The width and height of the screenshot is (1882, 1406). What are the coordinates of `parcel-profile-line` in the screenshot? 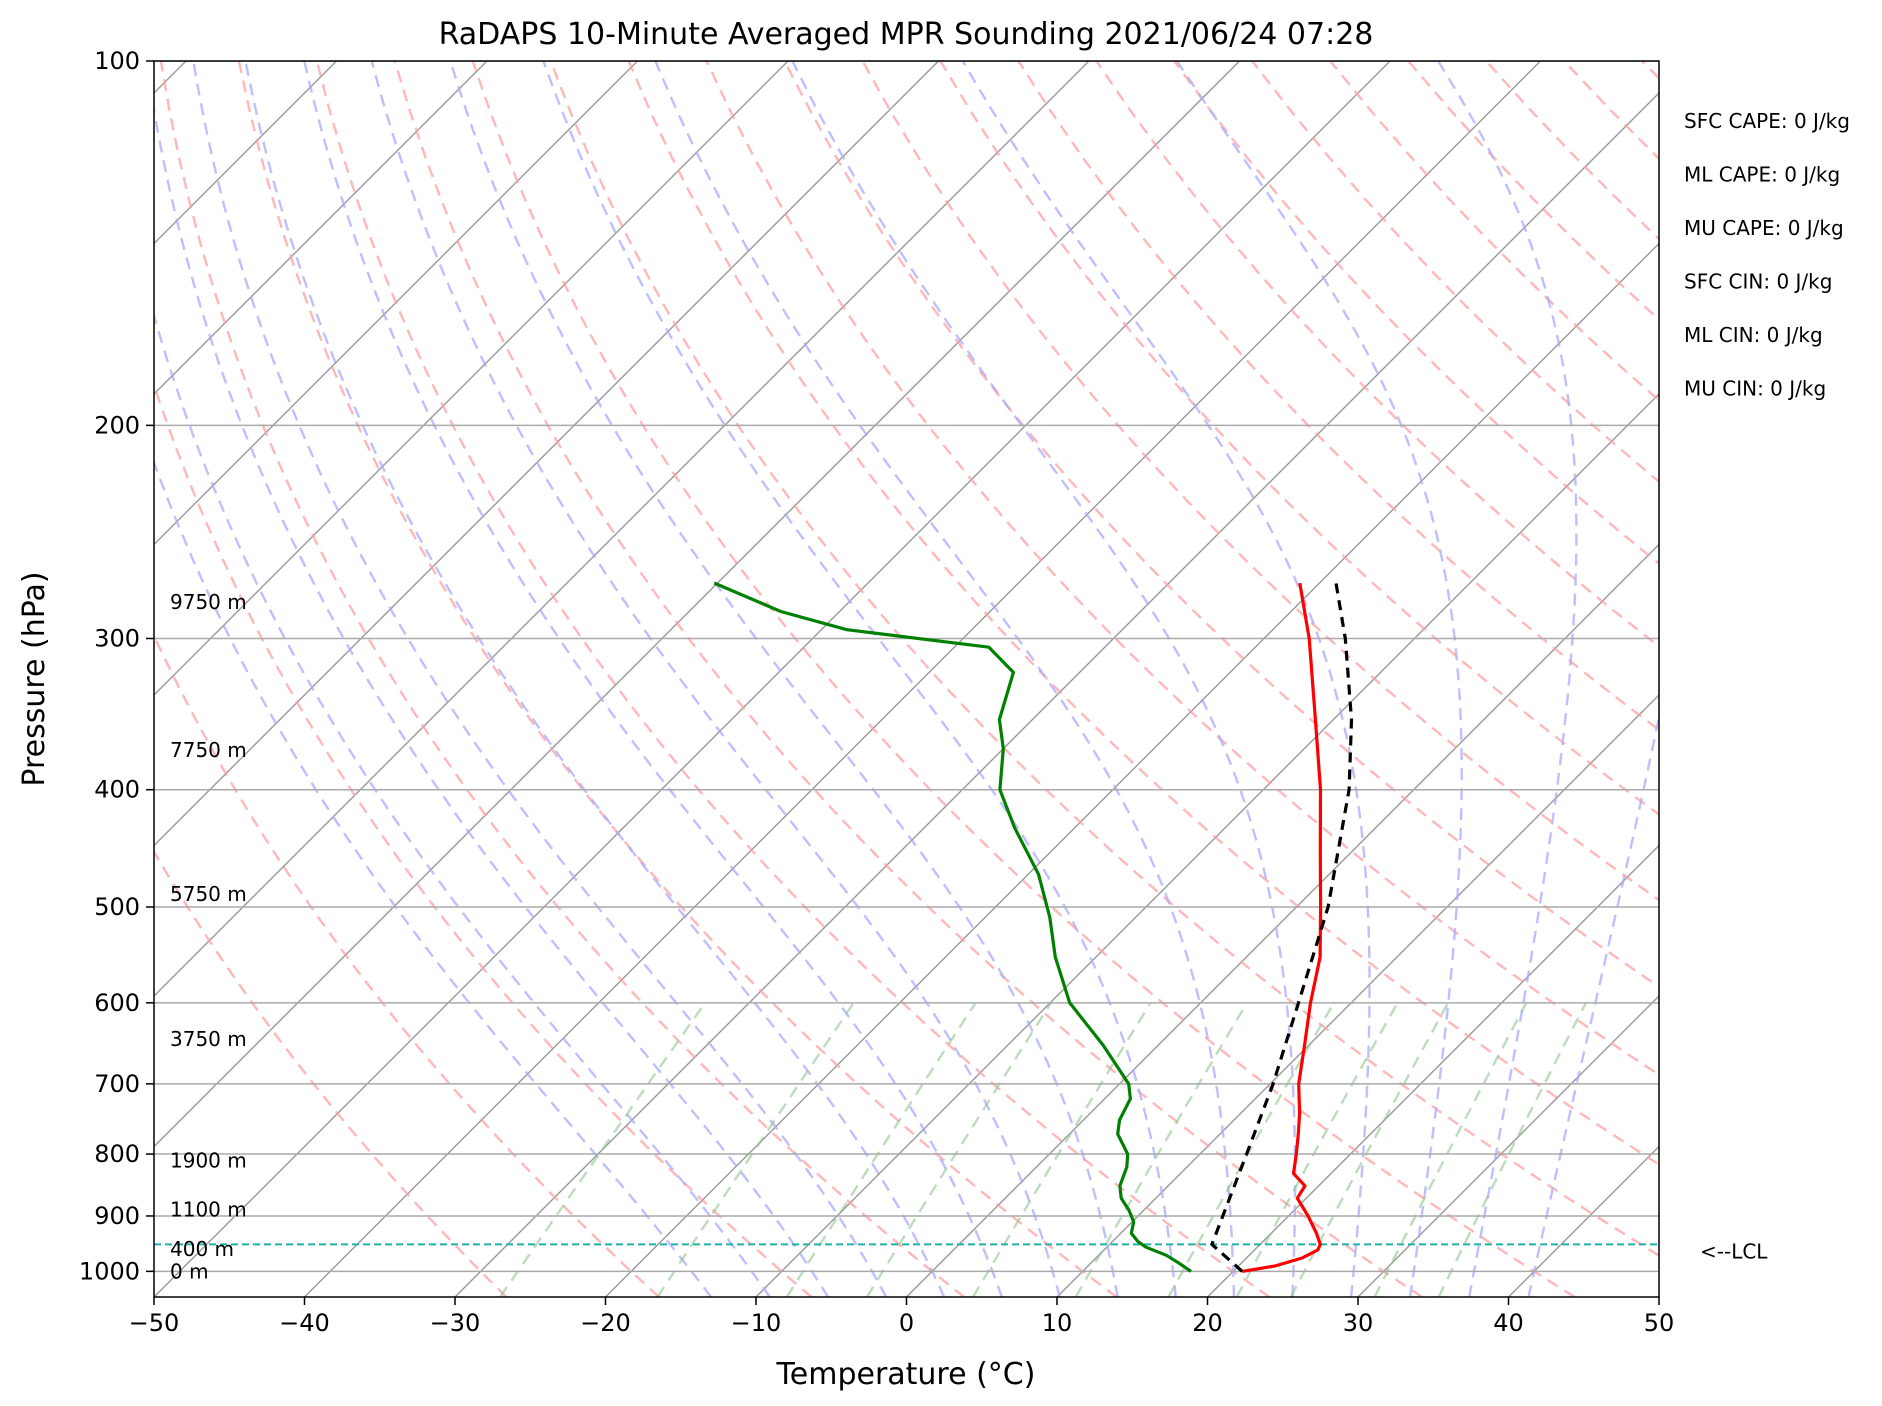 It's located at (1282, 927).